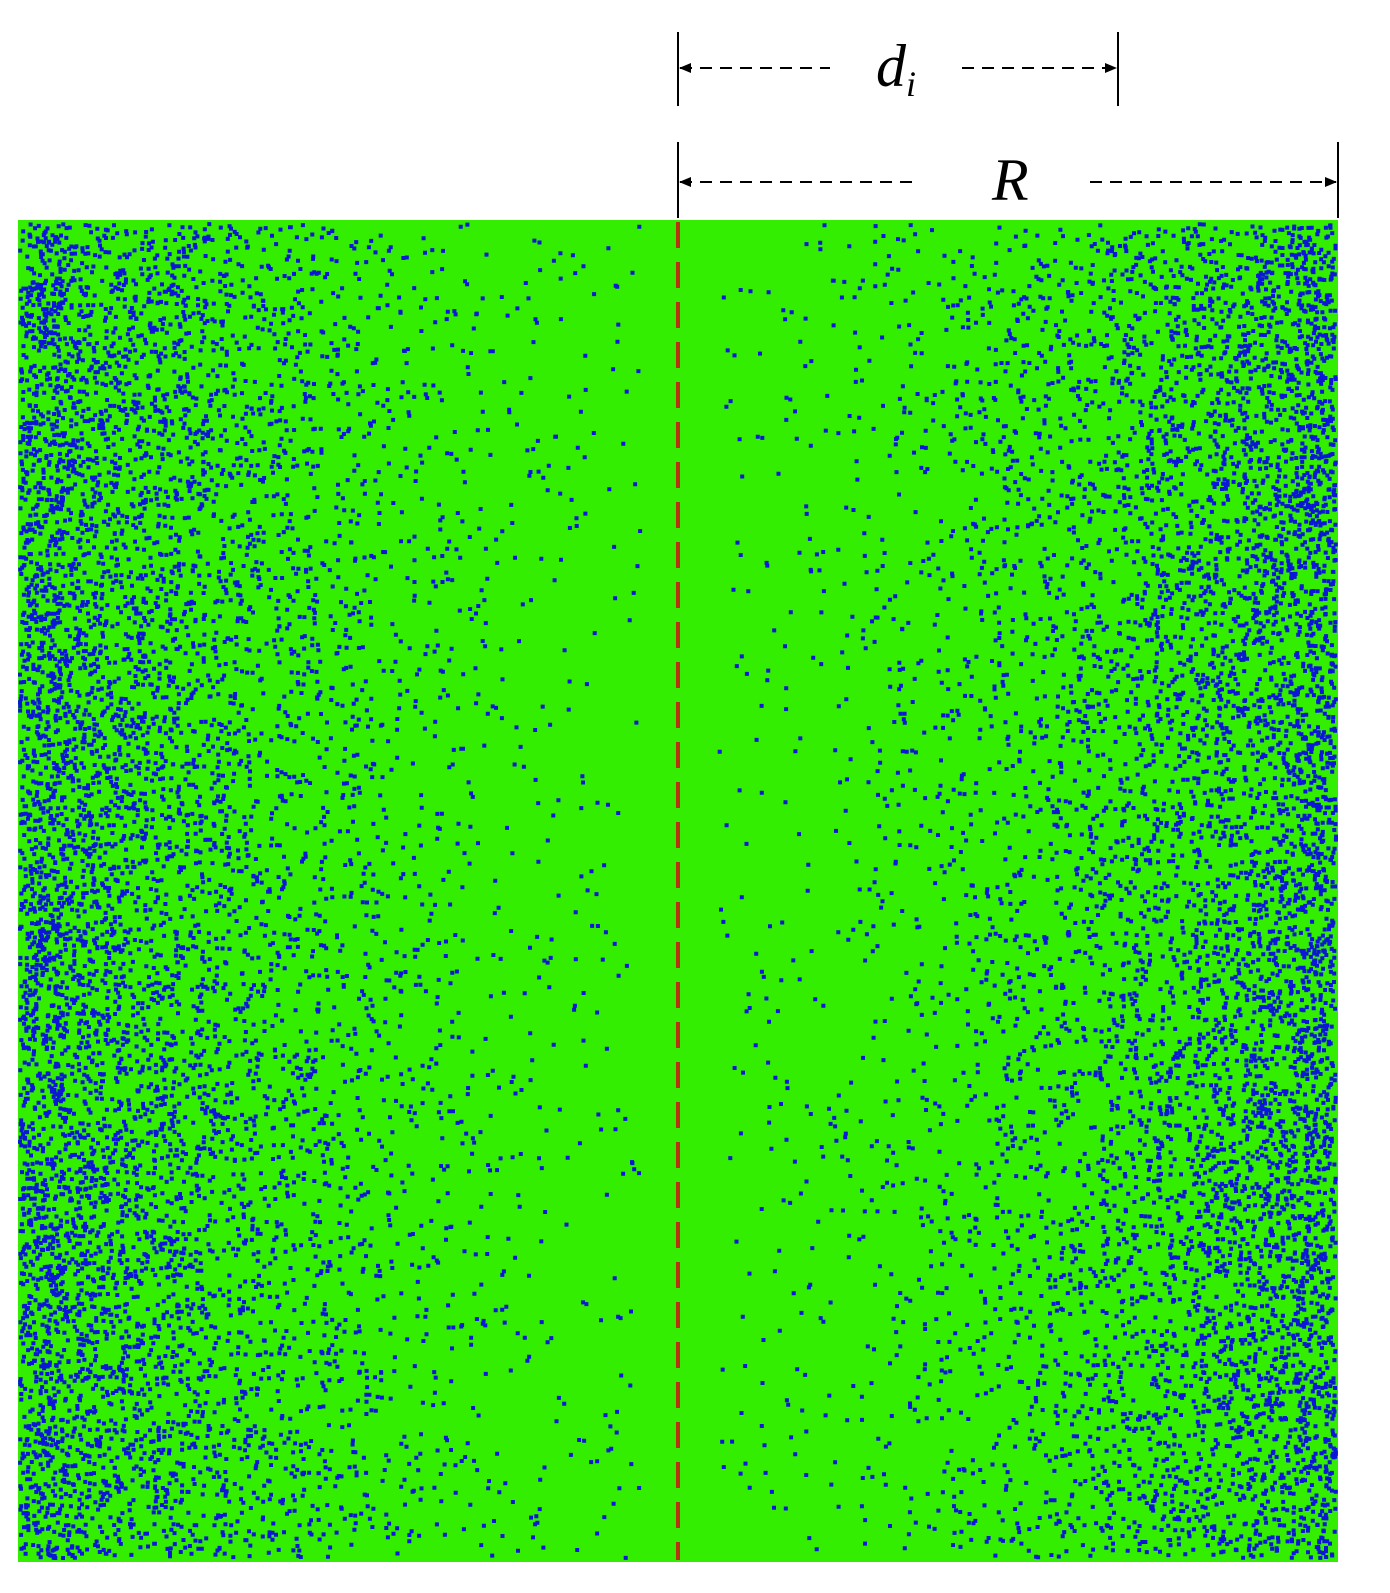  What do you see at coordinates (891, 66) in the screenshot?
I see `label-d: d` at bounding box center [891, 66].